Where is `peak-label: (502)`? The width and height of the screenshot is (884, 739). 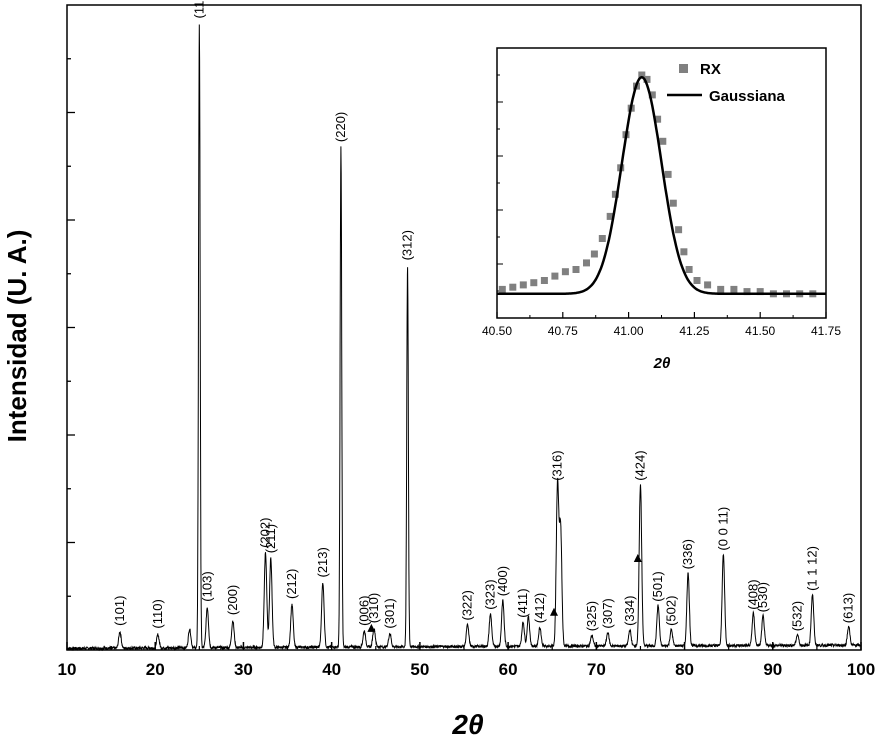
peak-label: (502) is located at coordinates (670, 611).